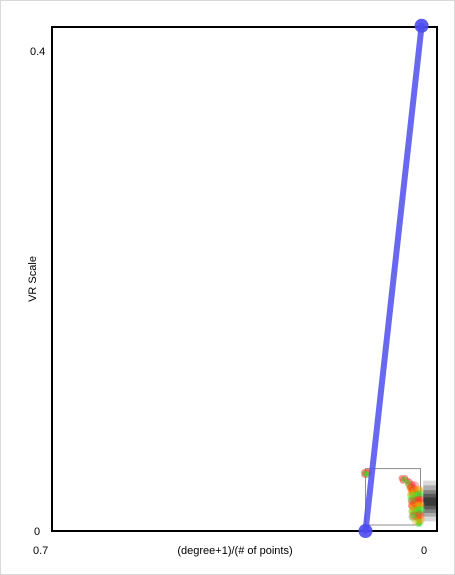 The width and height of the screenshot is (455, 575). Describe the element at coordinates (33, 279) in the screenshot. I see `y-axis-label: VR Scale` at that location.